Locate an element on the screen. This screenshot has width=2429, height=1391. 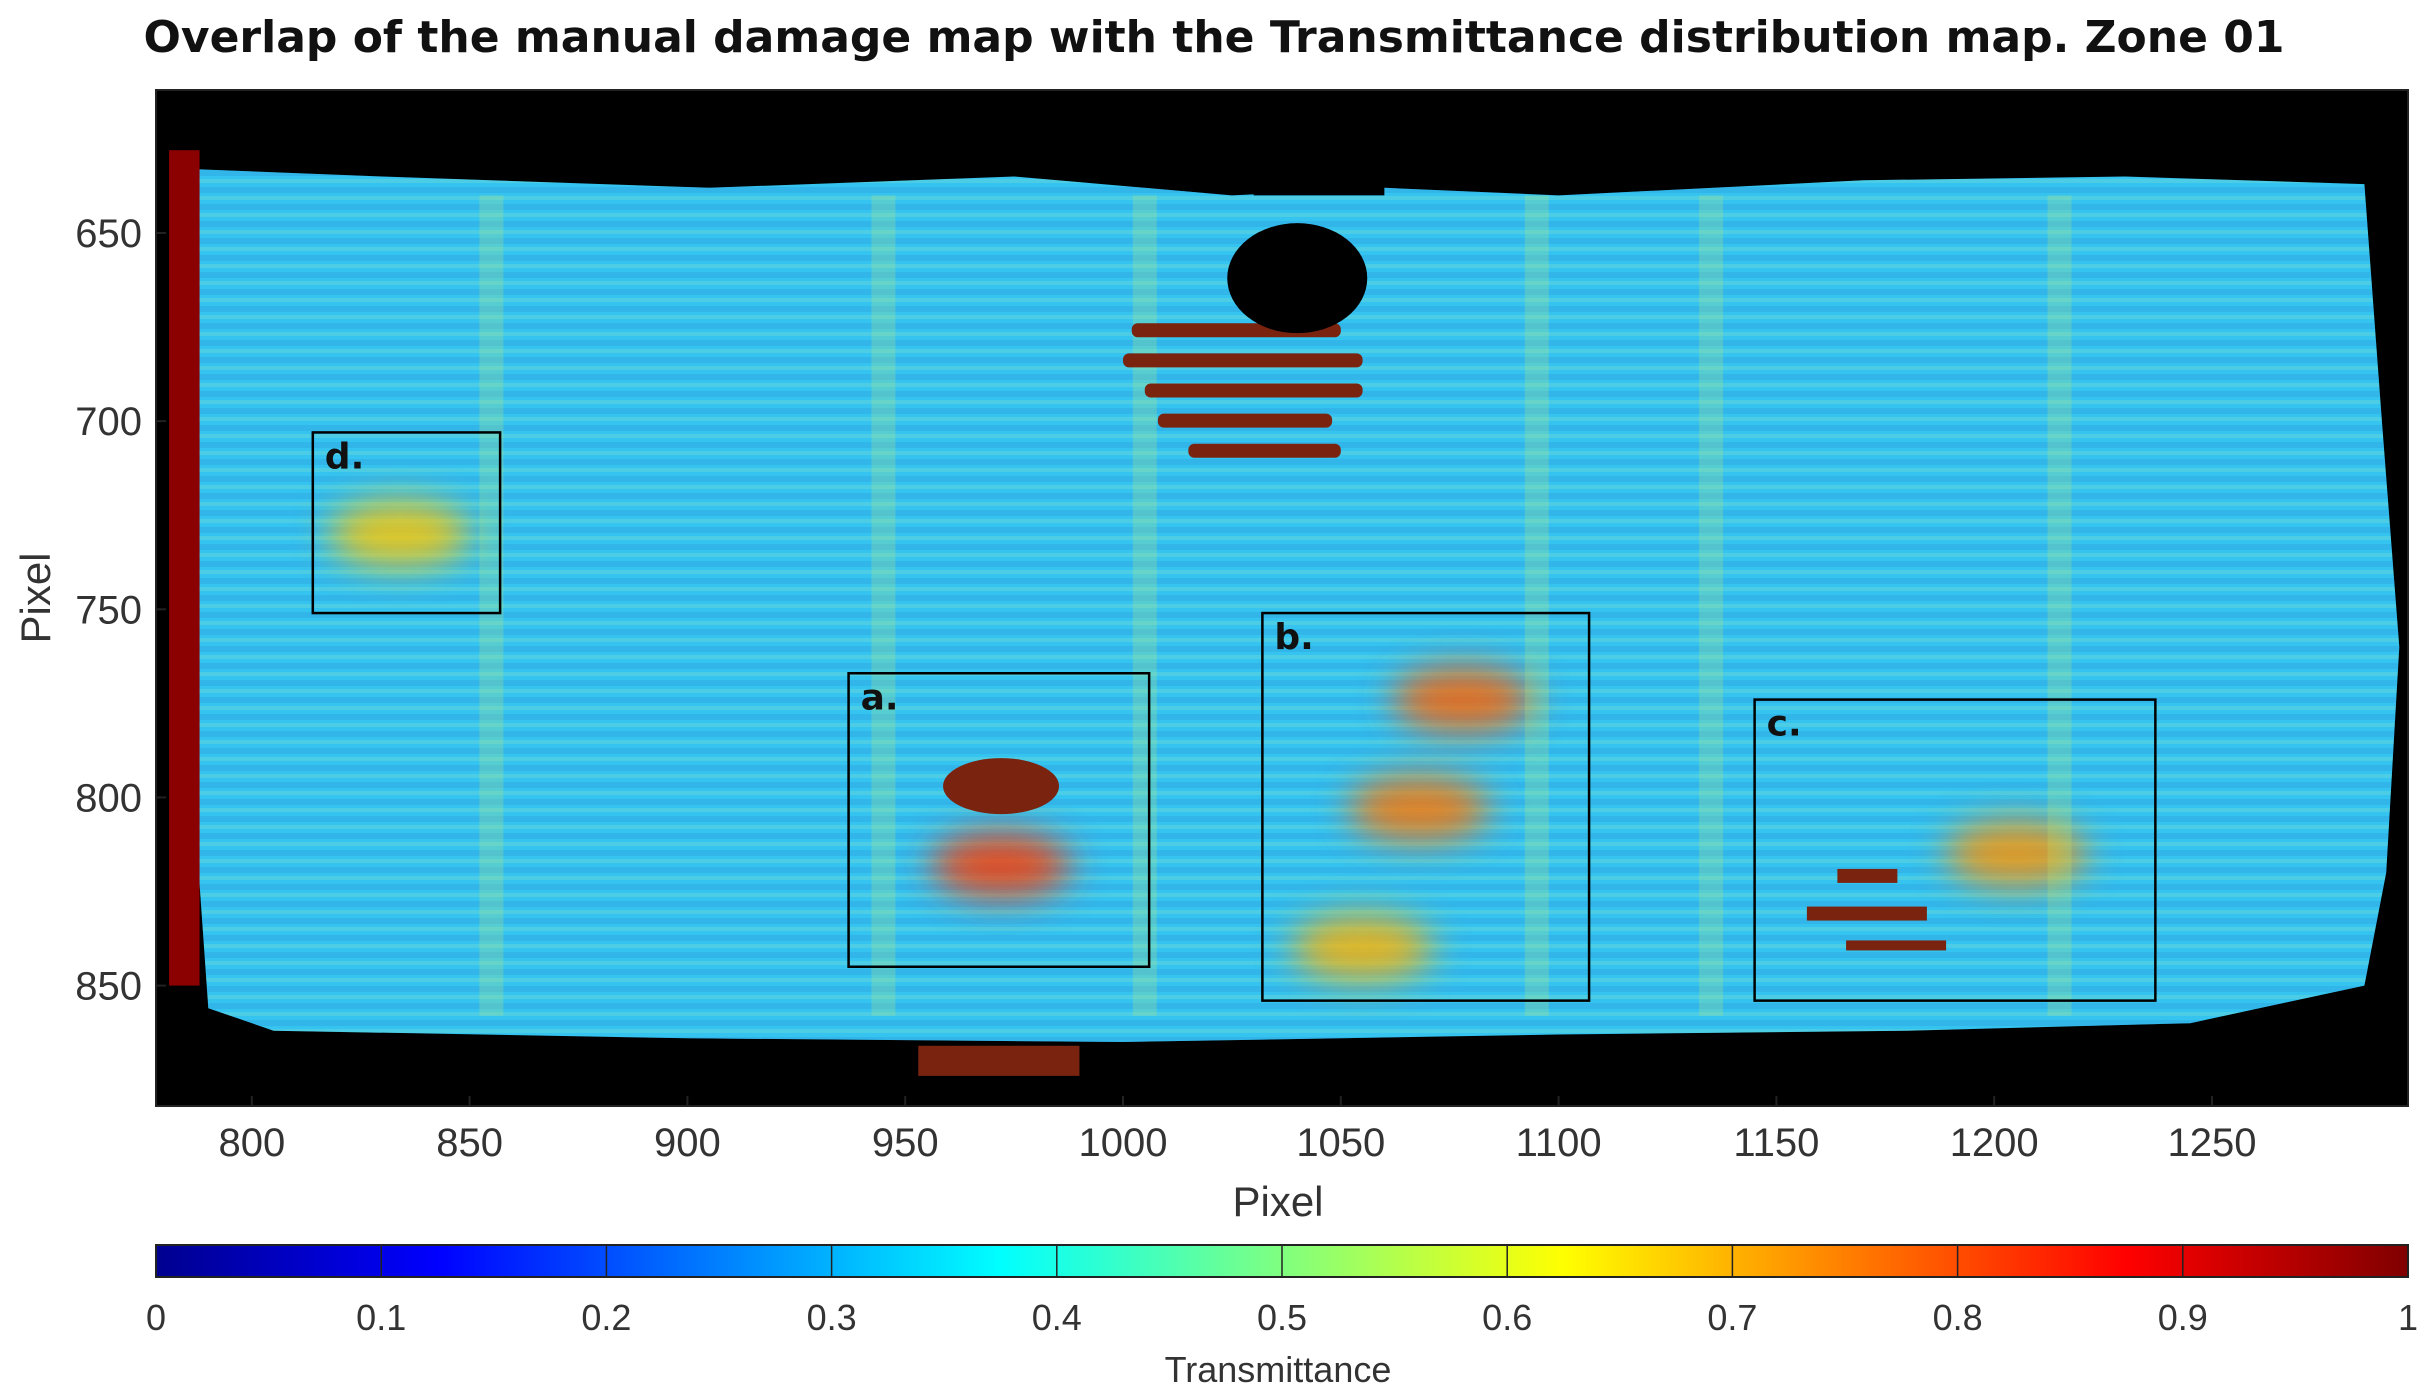
colorbar-label: Transmittance is located at coordinates (1278, 1369).